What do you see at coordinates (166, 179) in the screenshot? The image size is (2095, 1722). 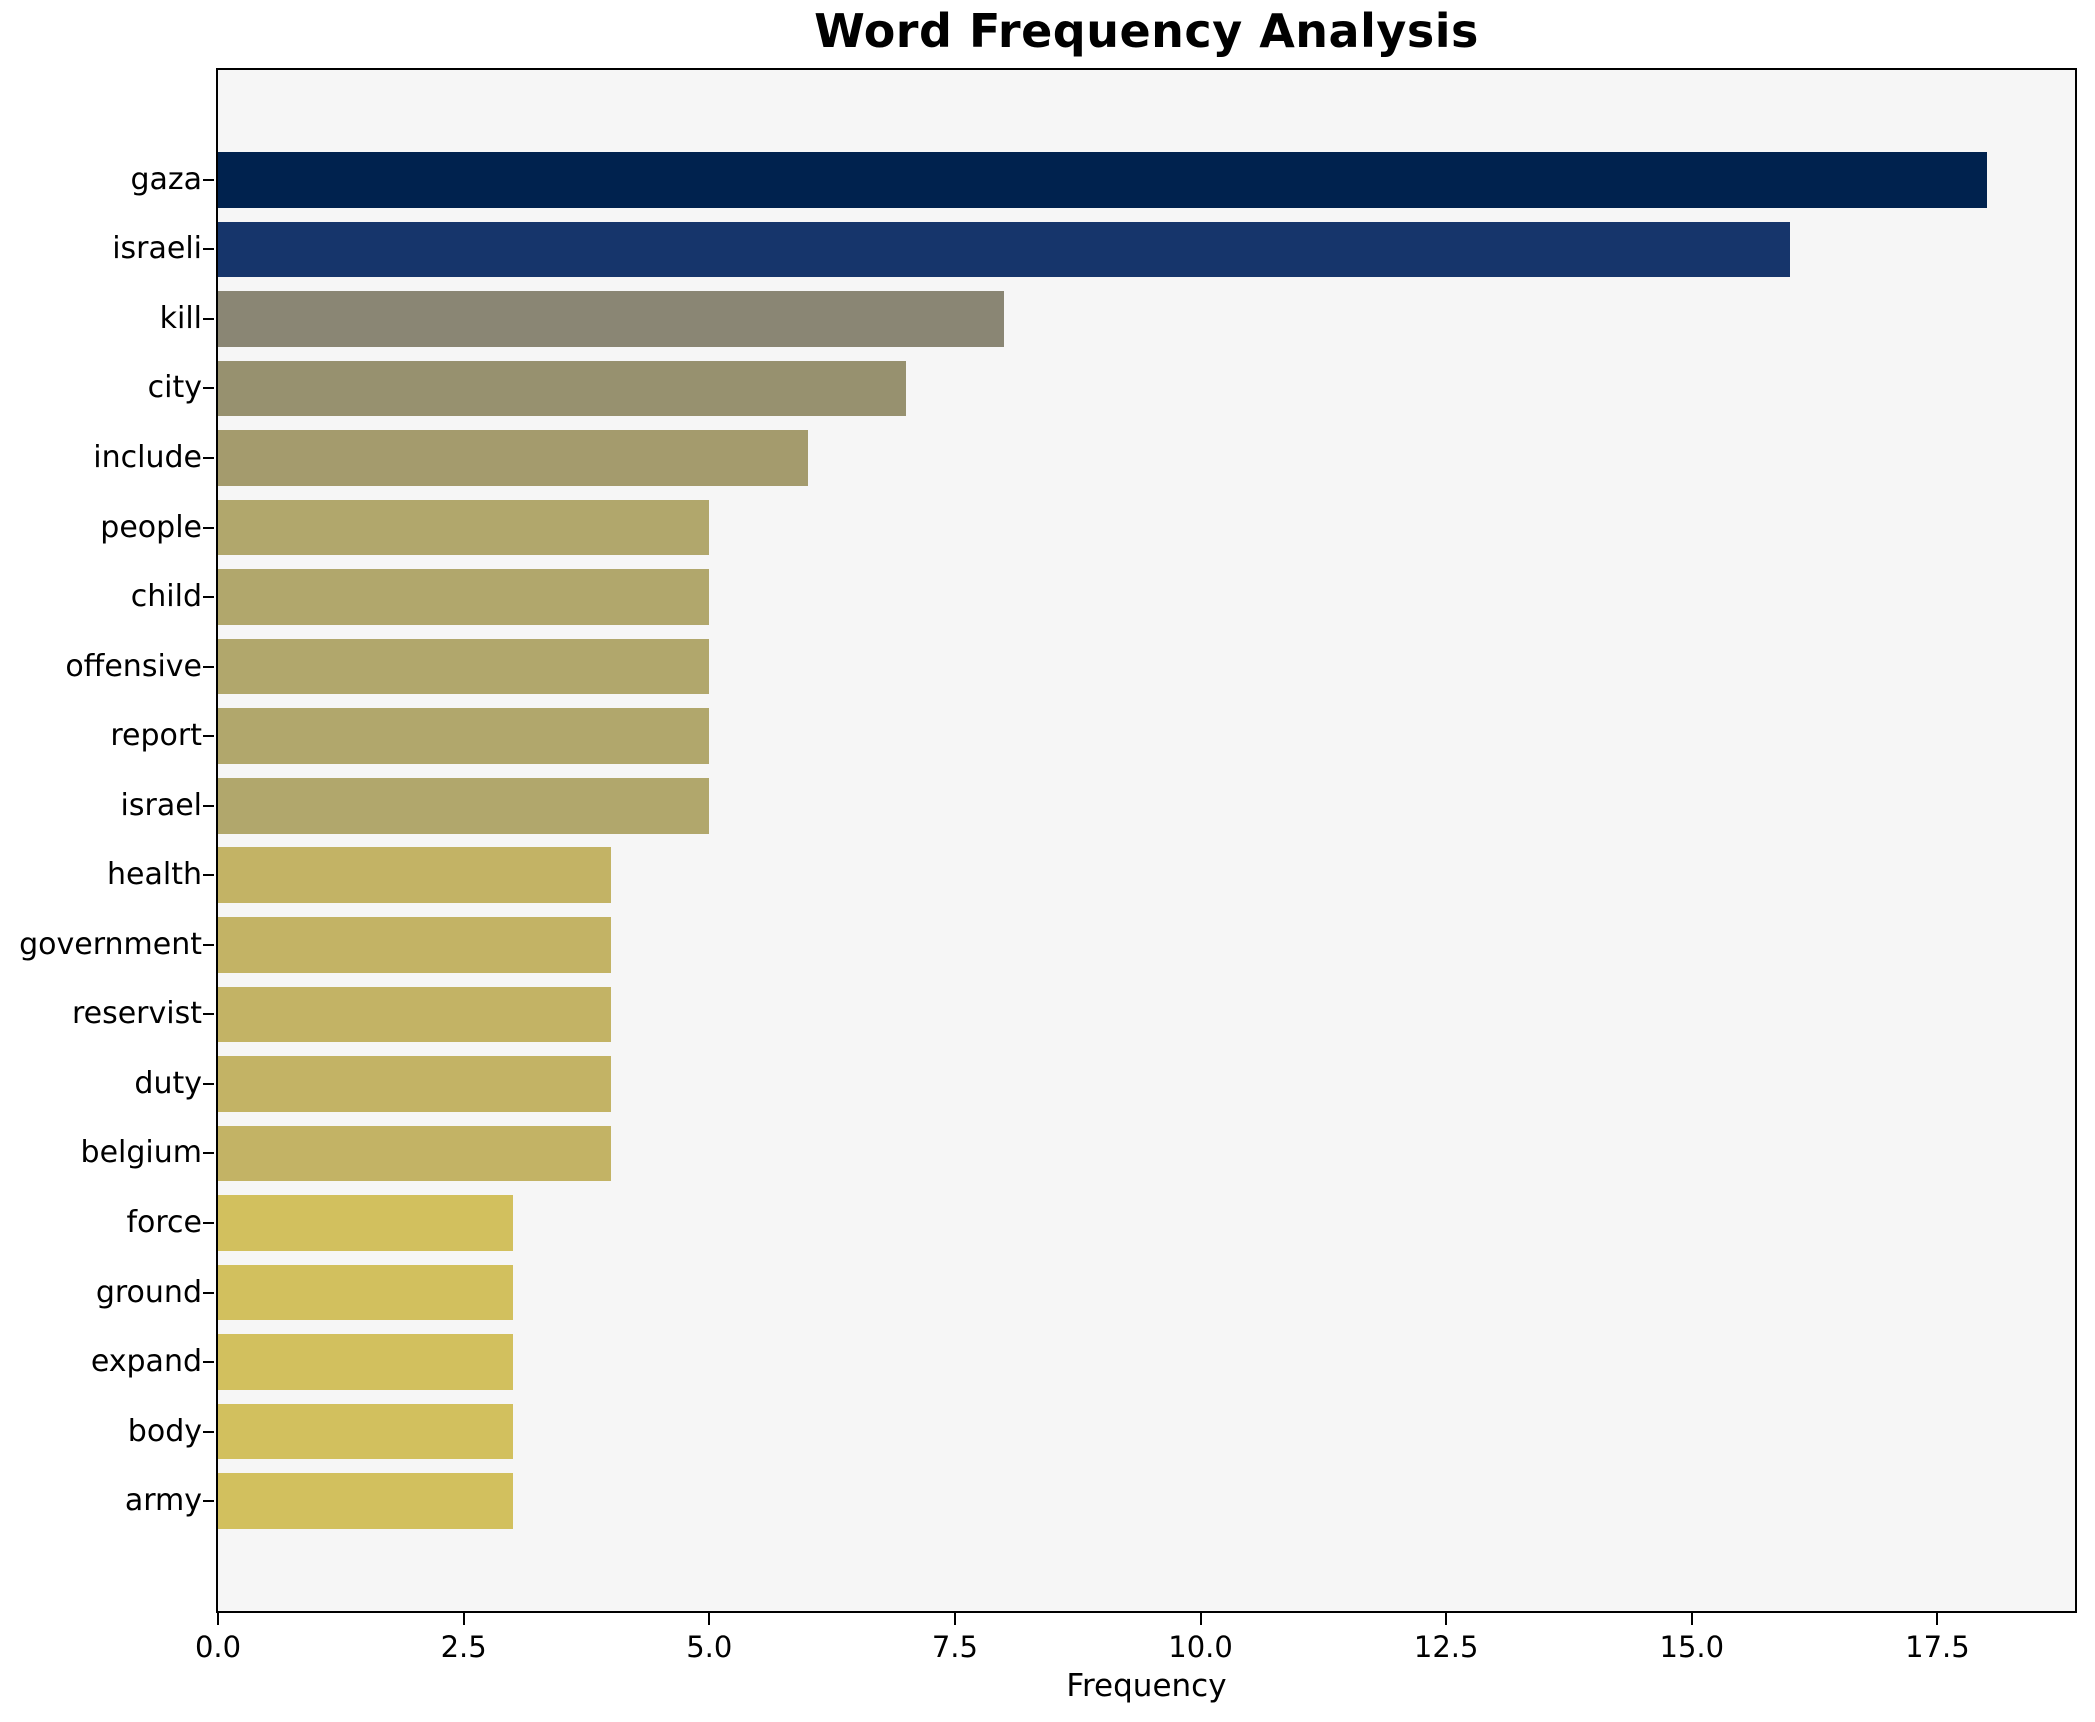 I see `y-tick-label: gaza` at bounding box center [166, 179].